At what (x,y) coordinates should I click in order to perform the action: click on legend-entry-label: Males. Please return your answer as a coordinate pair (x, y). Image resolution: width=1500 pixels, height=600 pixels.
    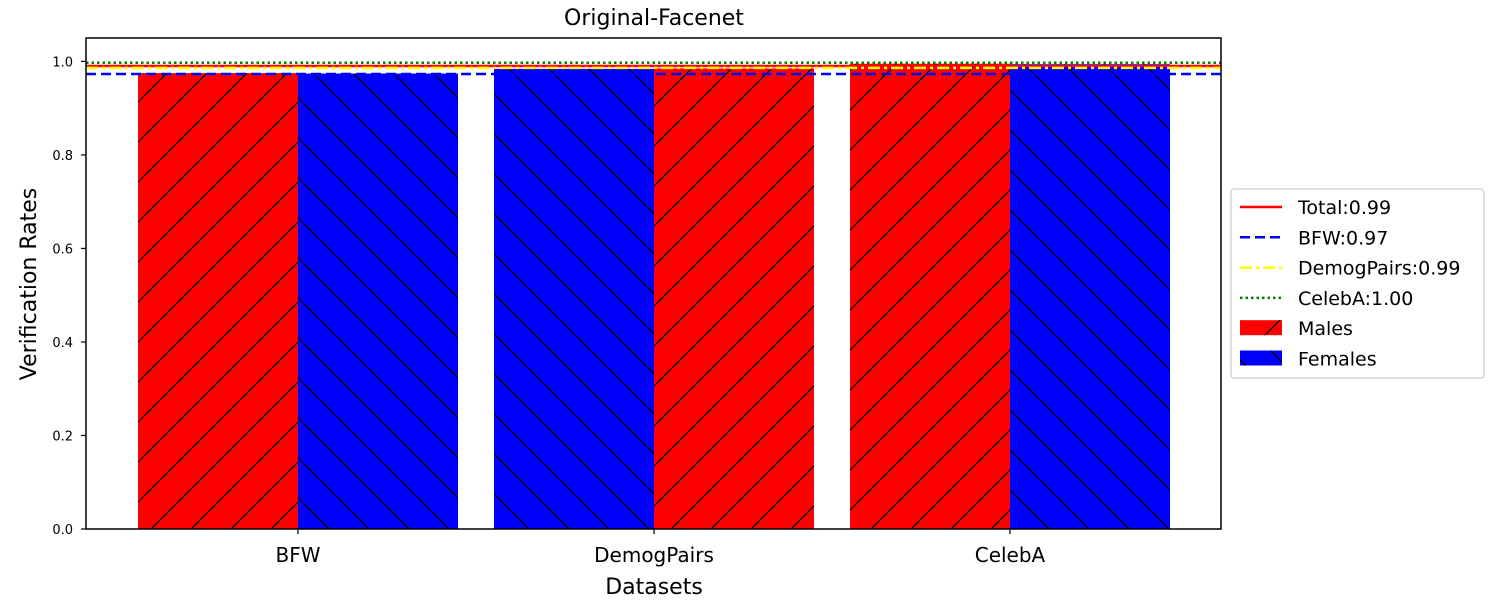
    Looking at the image, I should click on (1325, 329).